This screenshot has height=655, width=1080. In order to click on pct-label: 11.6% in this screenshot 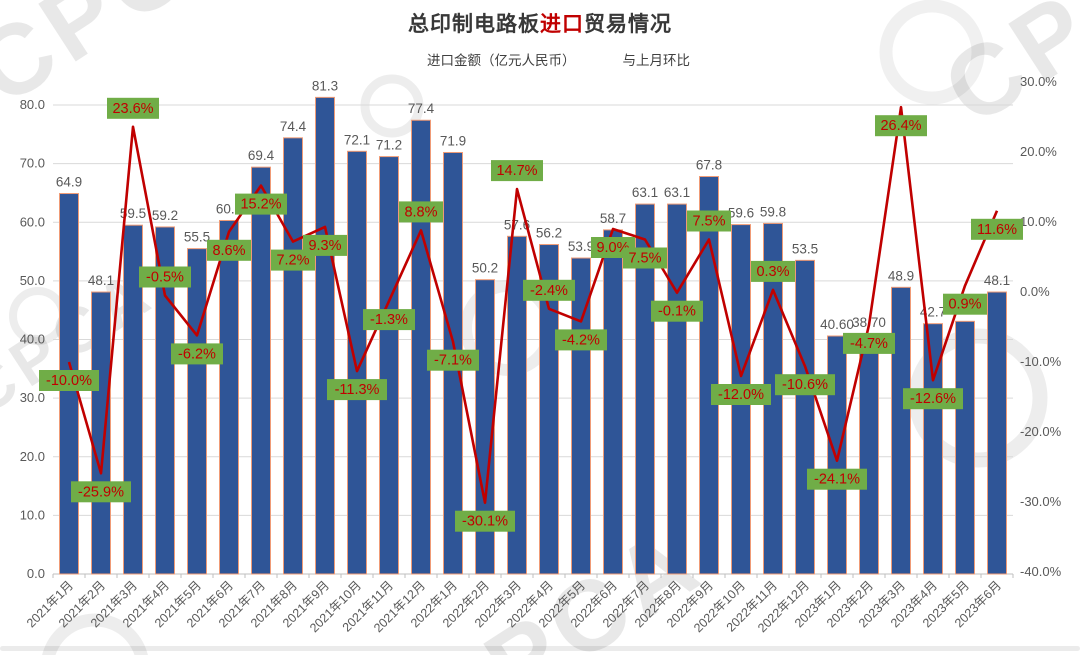, I will do `click(997, 230)`.